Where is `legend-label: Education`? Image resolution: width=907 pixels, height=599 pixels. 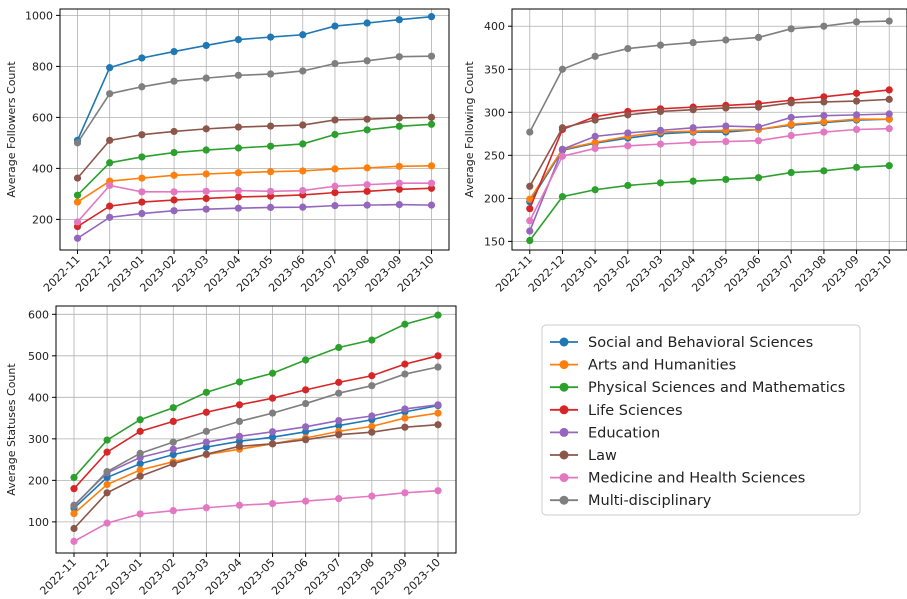 legend-label: Education is located at coordinates (624, 433).